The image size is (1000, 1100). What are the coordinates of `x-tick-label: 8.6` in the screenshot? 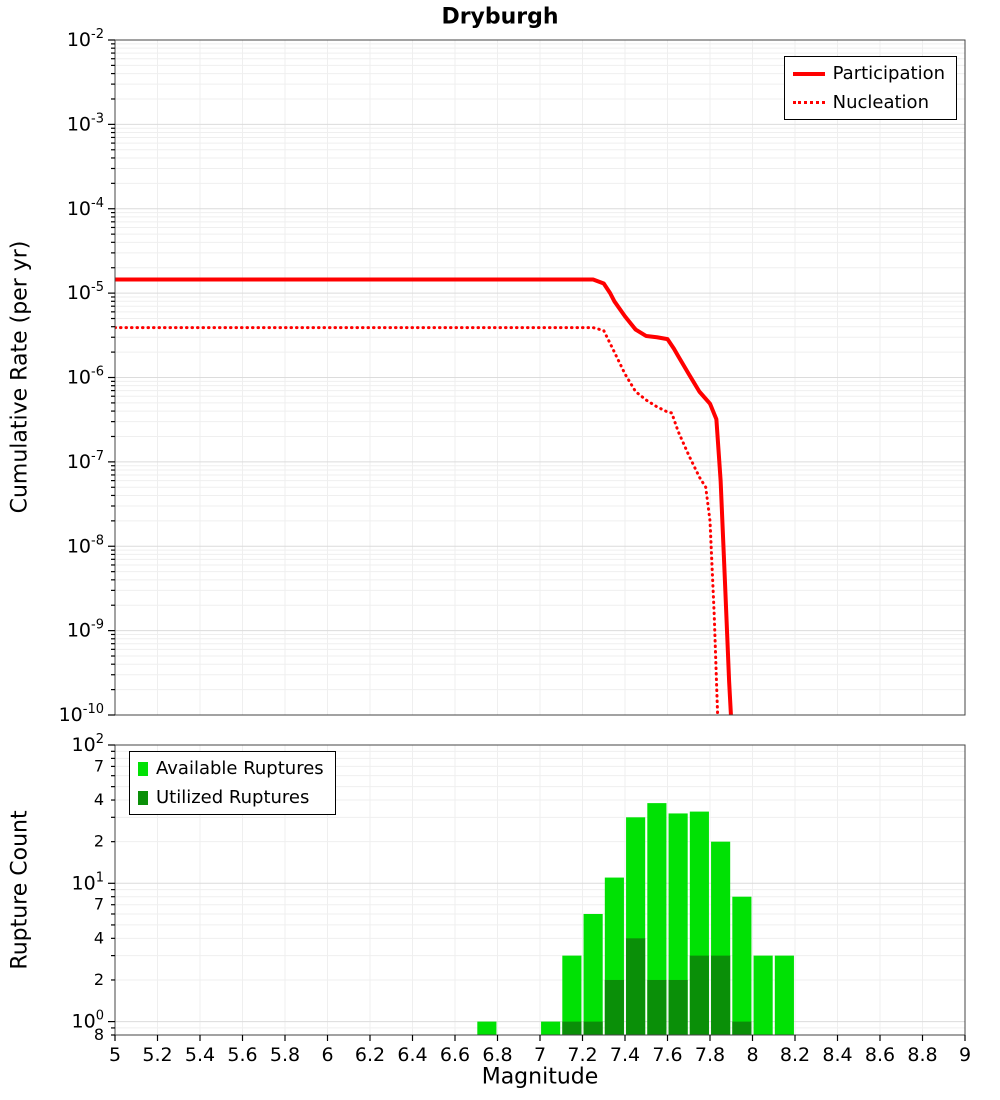 It's located at (880, 1055).